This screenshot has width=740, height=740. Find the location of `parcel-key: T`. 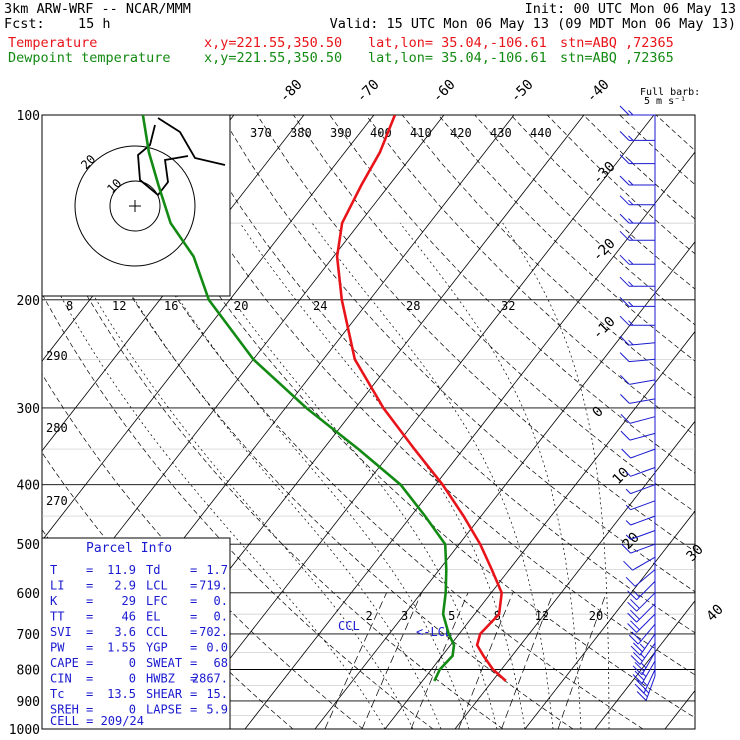

parcel-key: T is located at coordinates (53, 570).